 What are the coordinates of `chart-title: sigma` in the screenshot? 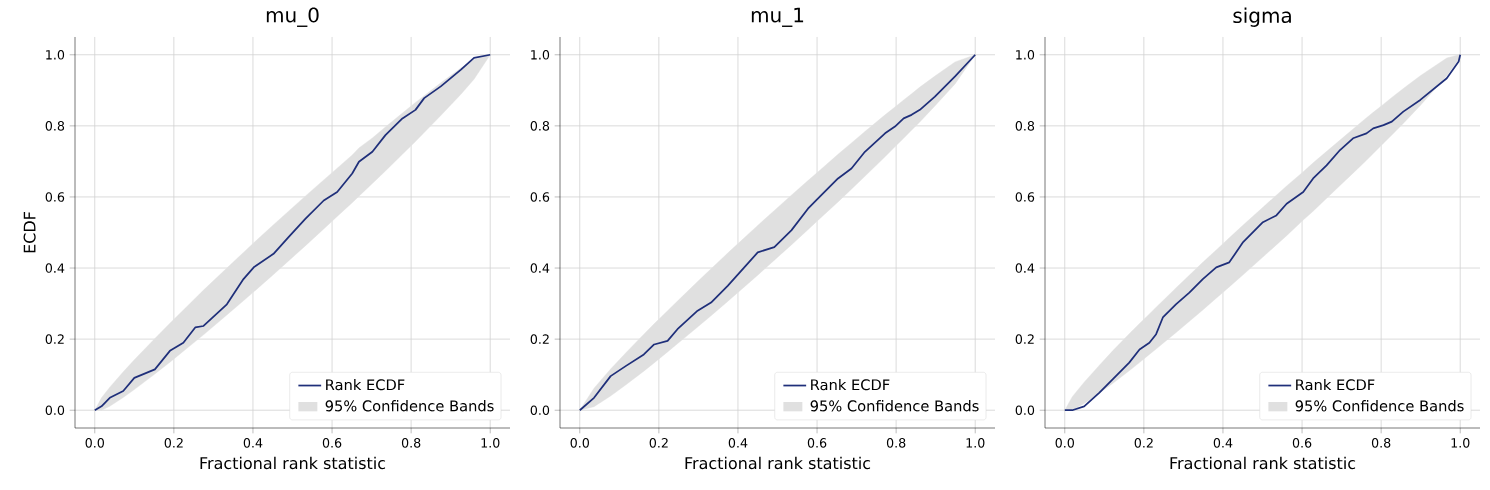 It's located at (1262, 17).